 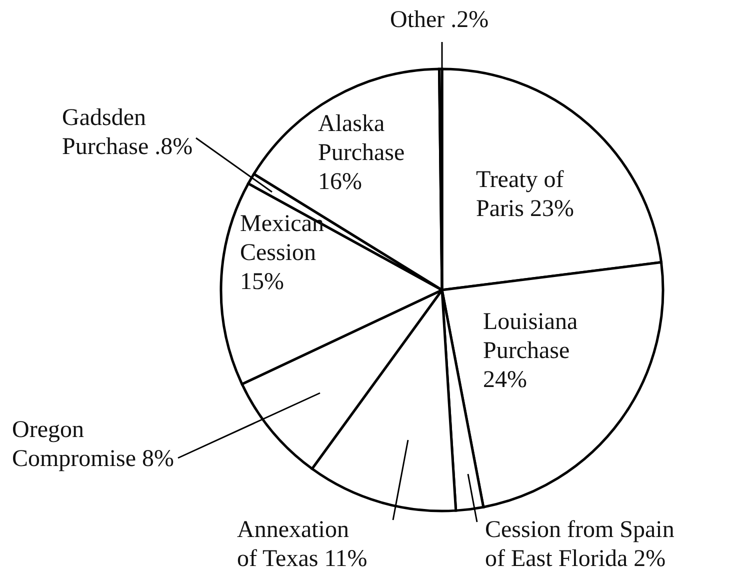 I want to click on slice-label: Annexation of Texas 11%, so click(x=302, y=544).